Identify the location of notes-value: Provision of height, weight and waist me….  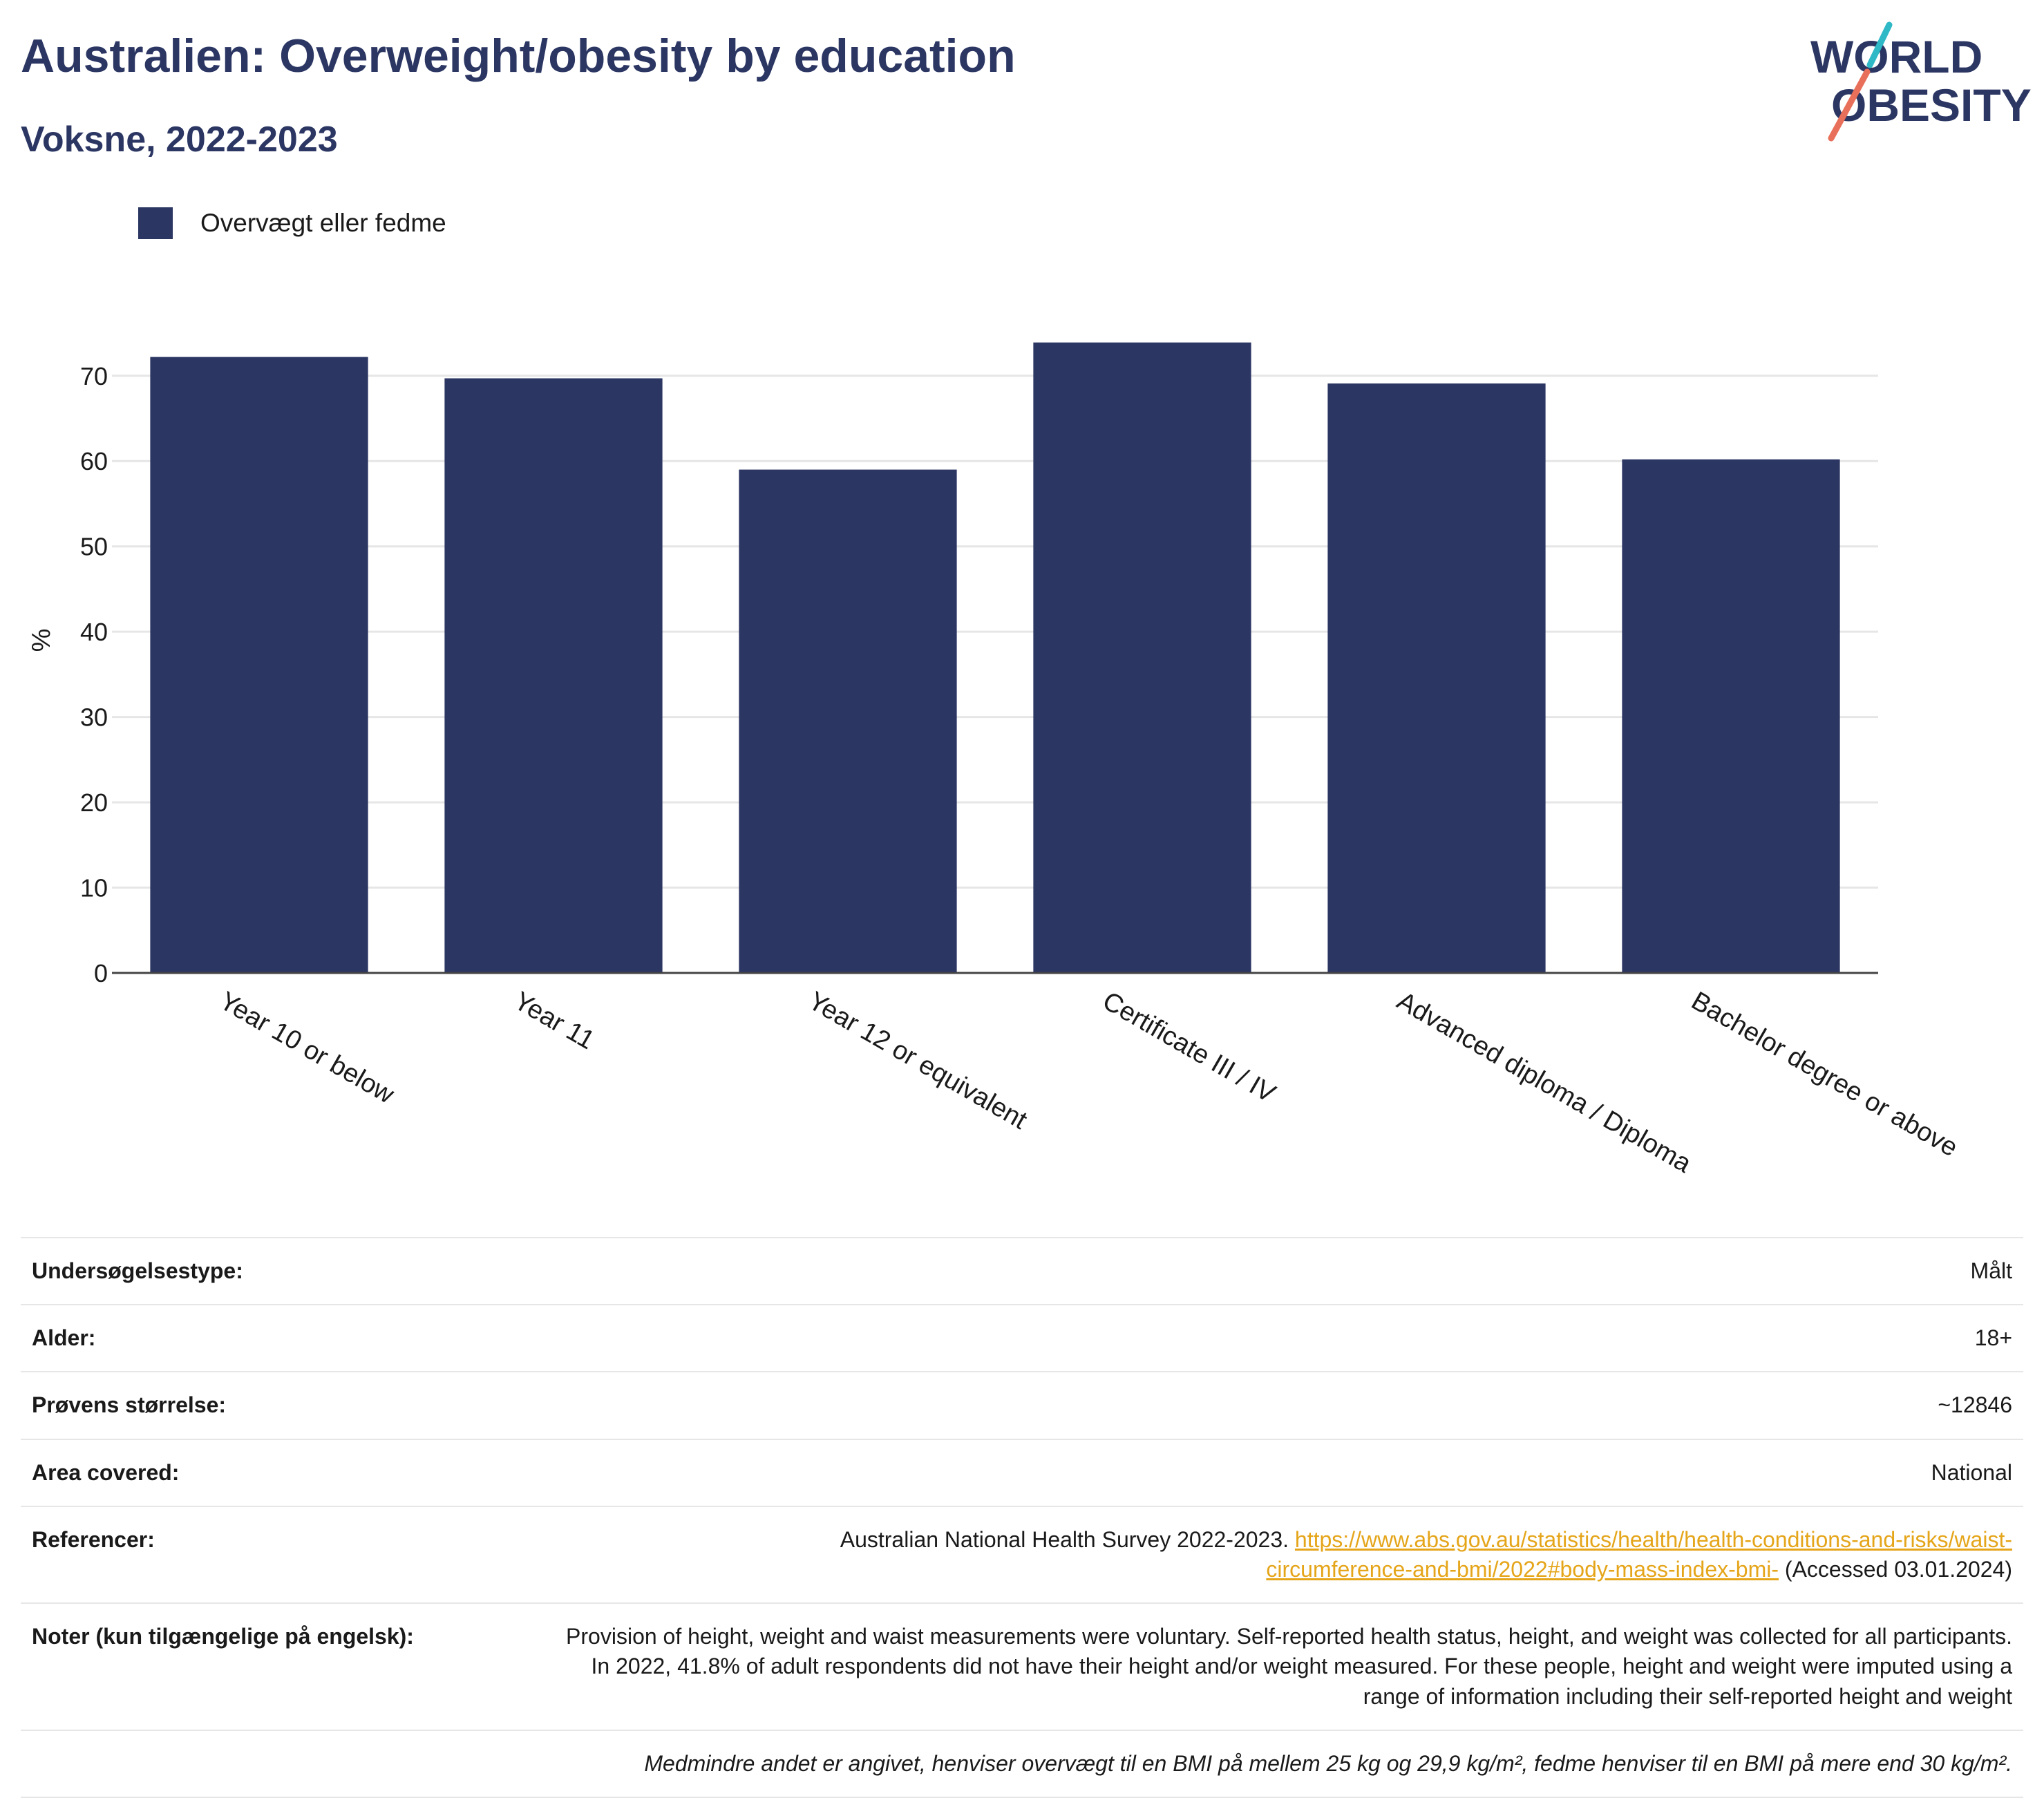
(1281, 1666).